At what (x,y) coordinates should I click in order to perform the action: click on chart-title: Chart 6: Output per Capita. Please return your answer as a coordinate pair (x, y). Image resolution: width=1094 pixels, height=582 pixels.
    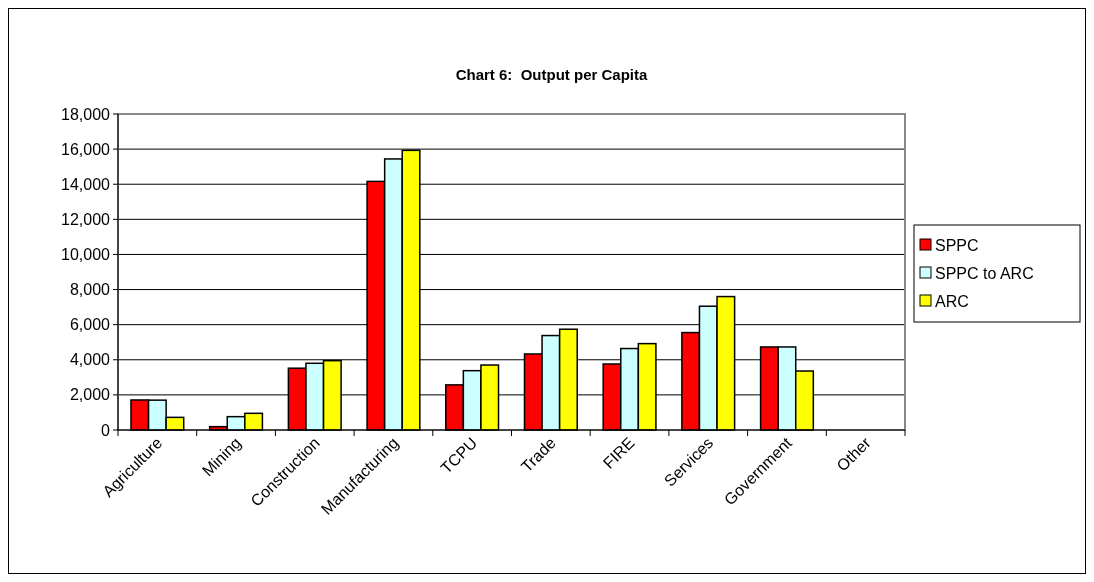
    Looking at the image, I should click on (551, 74).